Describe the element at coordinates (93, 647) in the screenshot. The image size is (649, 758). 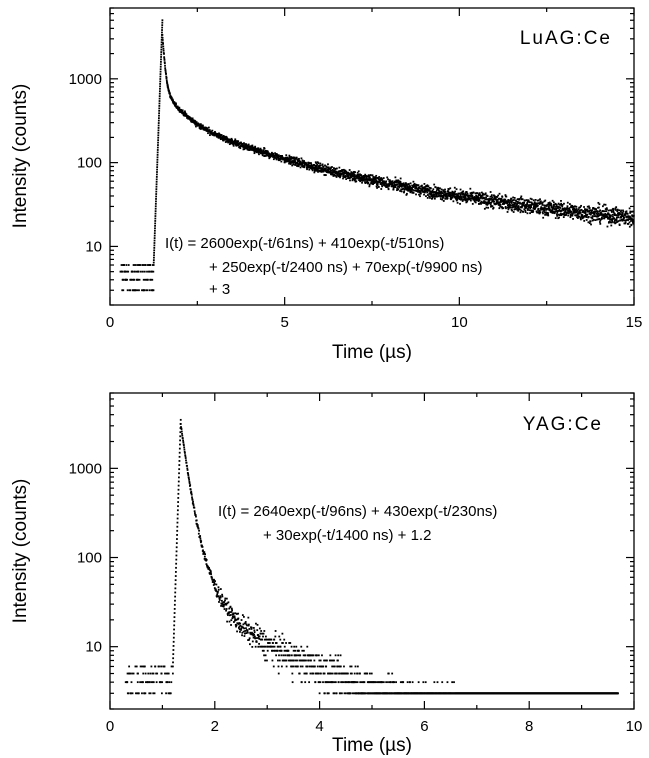
I see `y-tick-label: 10` at that location.